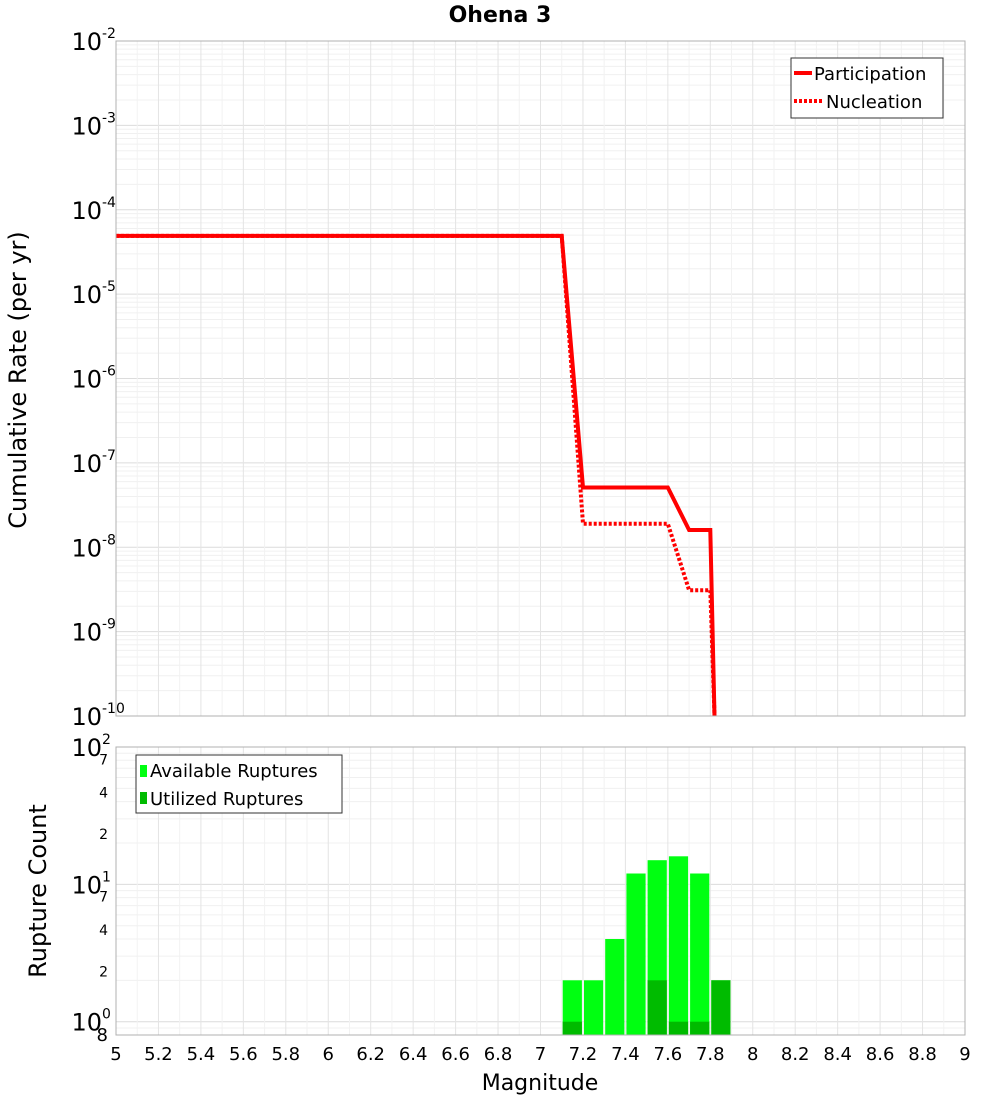 The height and width of the screenshot is (1100, 1000). What do you see at coordinates (106, 877) in the screenshot?
I see `bottom-y-tick-exponent: 1` at bounding box center [106, 877].